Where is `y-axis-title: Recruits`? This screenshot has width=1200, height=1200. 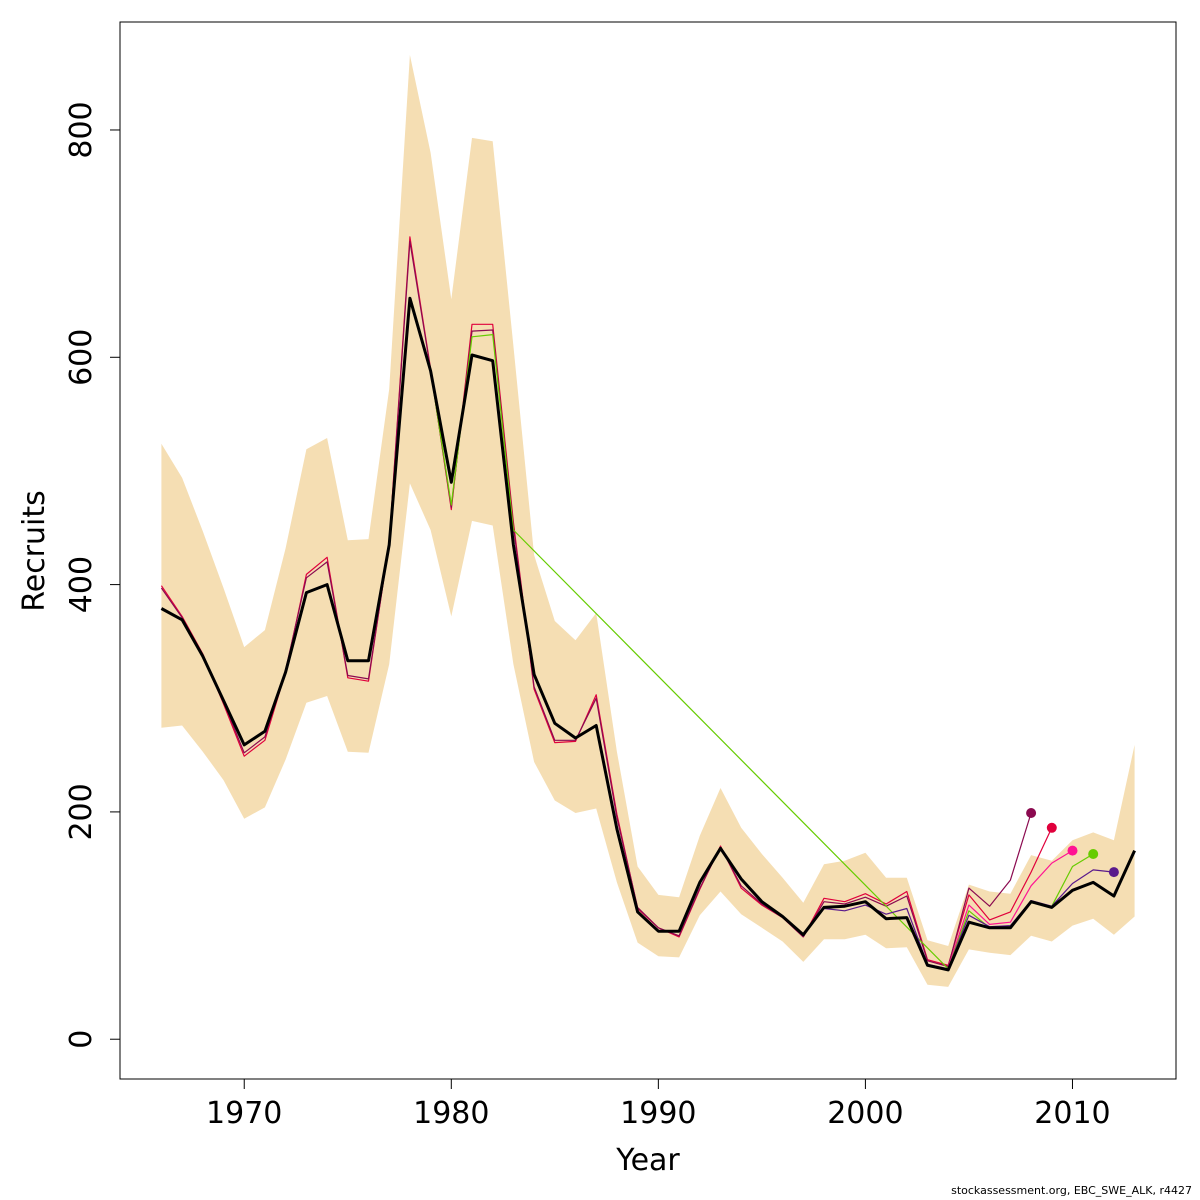
y-axis-title: Recruits is located at coordinates (34, 551).